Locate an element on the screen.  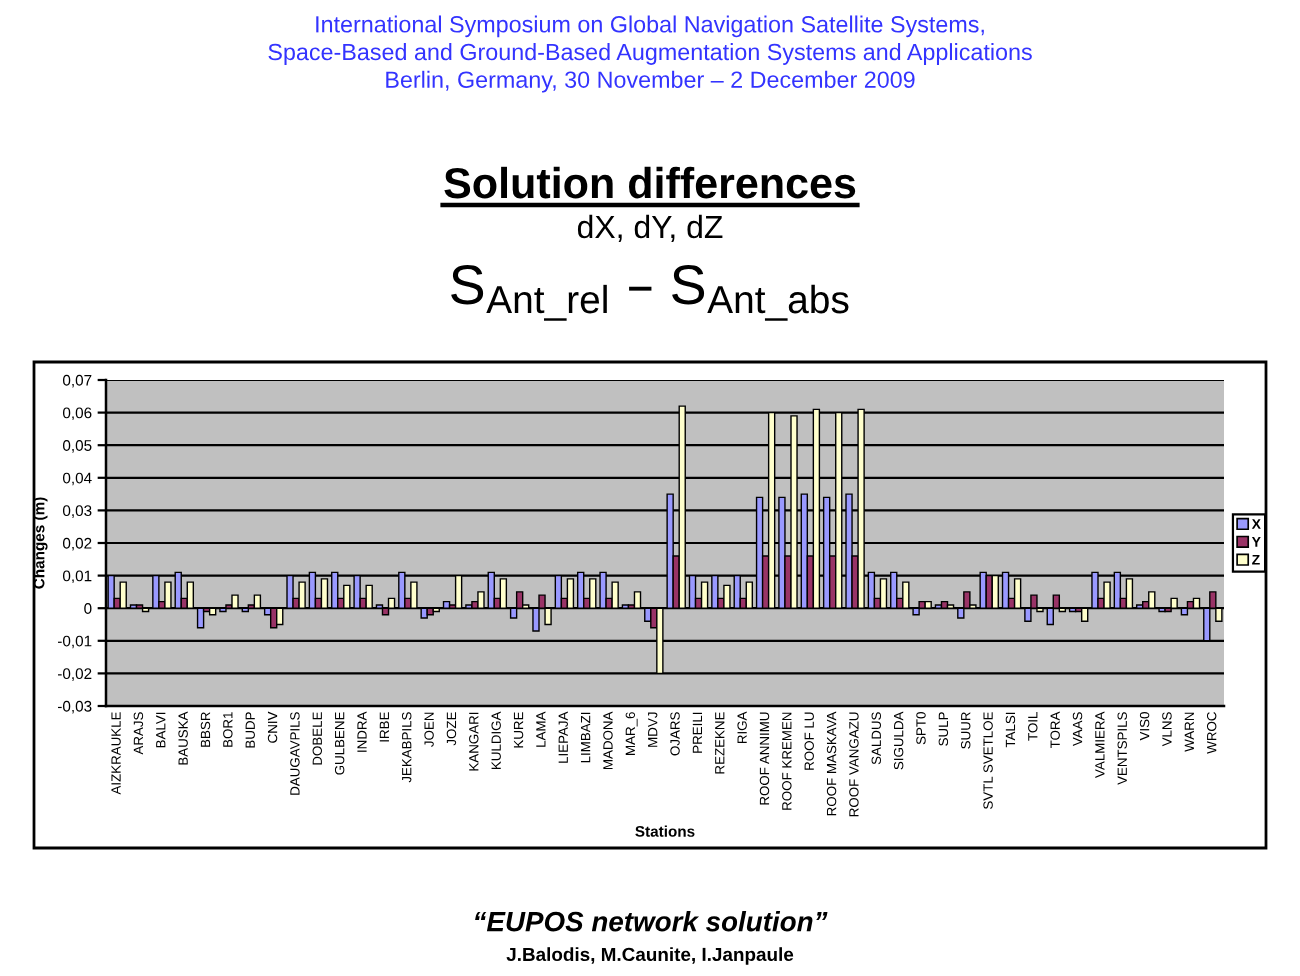
text: J.Balodis, M.Caunite, I.Janpaule is located at coordinates (650, 956).